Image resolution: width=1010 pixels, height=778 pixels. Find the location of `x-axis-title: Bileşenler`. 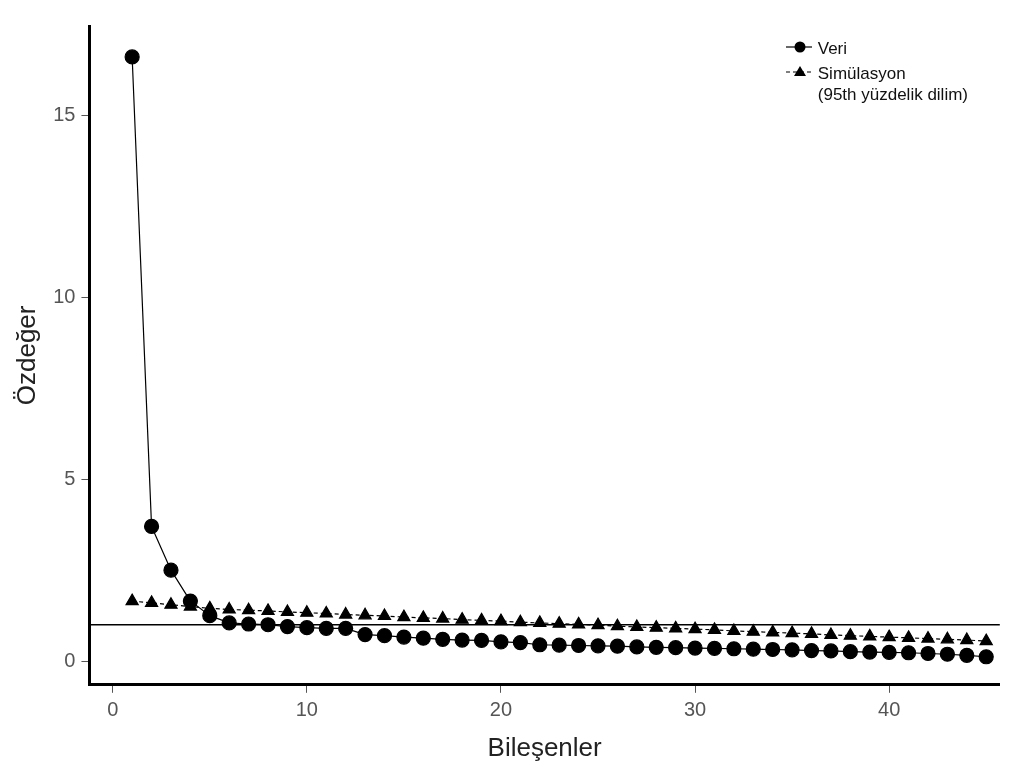

x-axis-title: Bileşenler is located at coordinates (545, 746).